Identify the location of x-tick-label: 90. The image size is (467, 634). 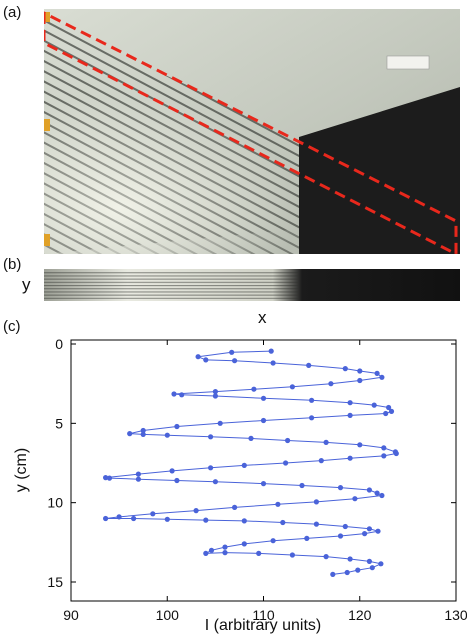
(71, 615).